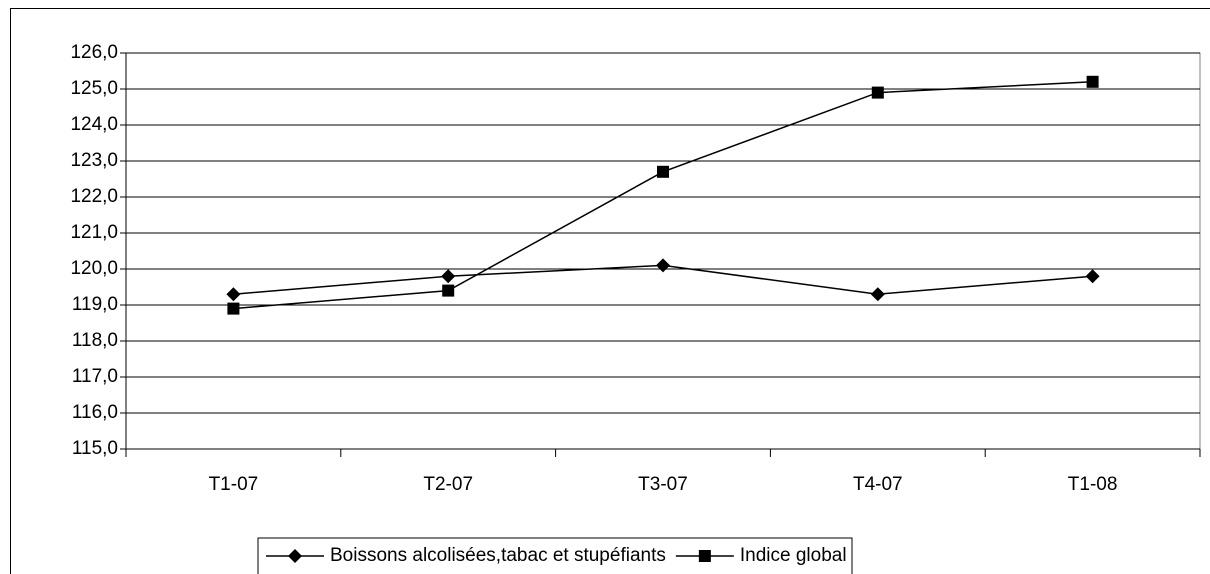  What do you see at coordinates (1093, 484) in the screenshot?
I see `x-tick-label: T1-08` at bounding box center [1093, 484].